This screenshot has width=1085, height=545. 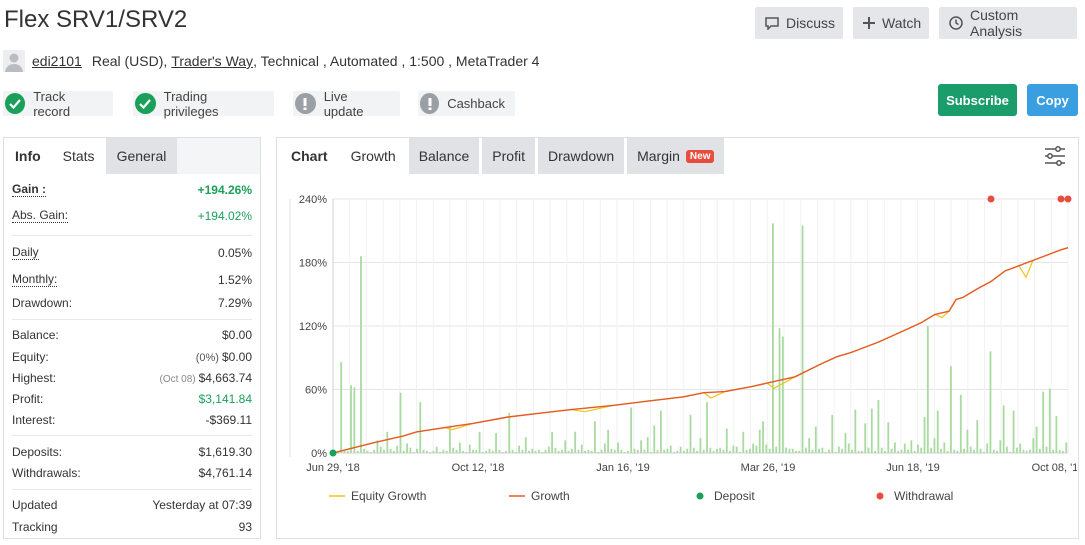 What do you see at coordinates (508, 156) in the screenshot?
I see `tab-profit: Profit` at bounding box center [508, 156].